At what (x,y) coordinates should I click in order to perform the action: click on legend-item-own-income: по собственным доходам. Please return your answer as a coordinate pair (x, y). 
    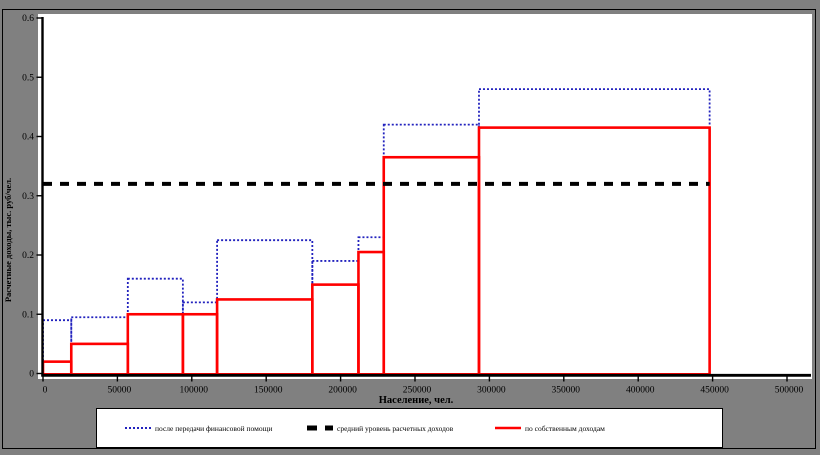
    Looking at the image, I should click on (550, 428).